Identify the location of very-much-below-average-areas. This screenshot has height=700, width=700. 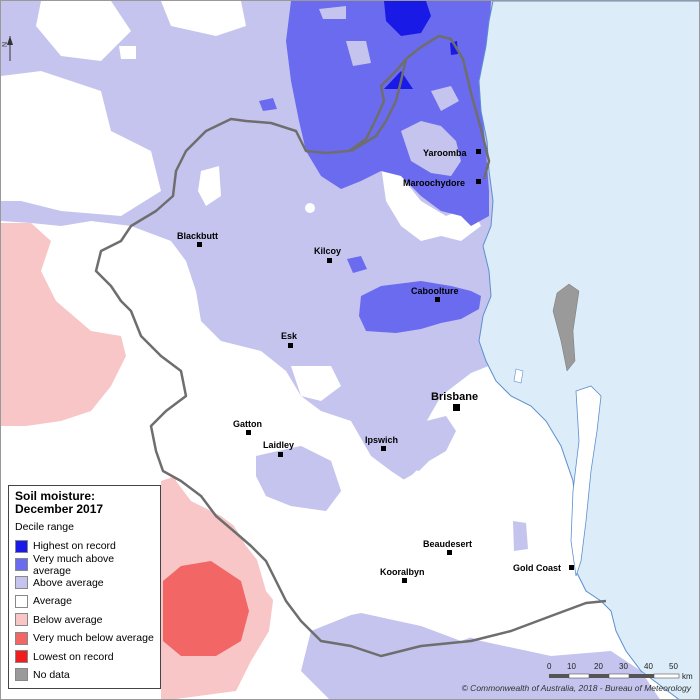
(206, 608).